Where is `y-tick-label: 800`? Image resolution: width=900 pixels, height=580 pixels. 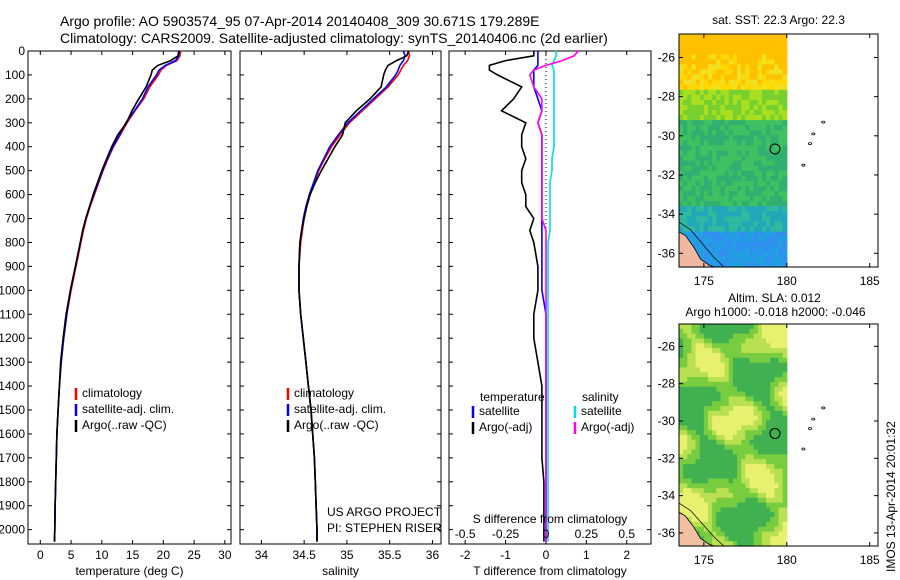
y-tick-label: 800 is located at coordinates (15, 242).